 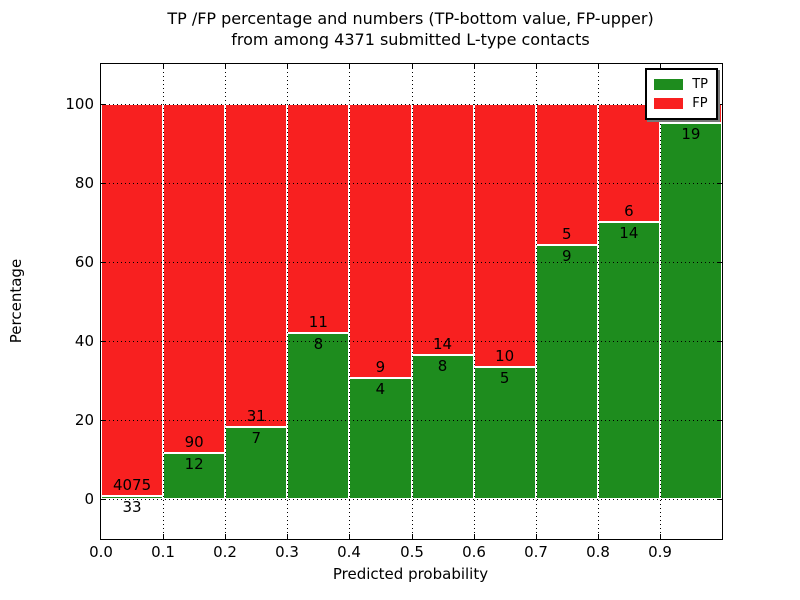 What do you see at coordinates (256, 416) in the screenshot?
I see `fp-count-label-2: 31` at bounding box center [256, 416].